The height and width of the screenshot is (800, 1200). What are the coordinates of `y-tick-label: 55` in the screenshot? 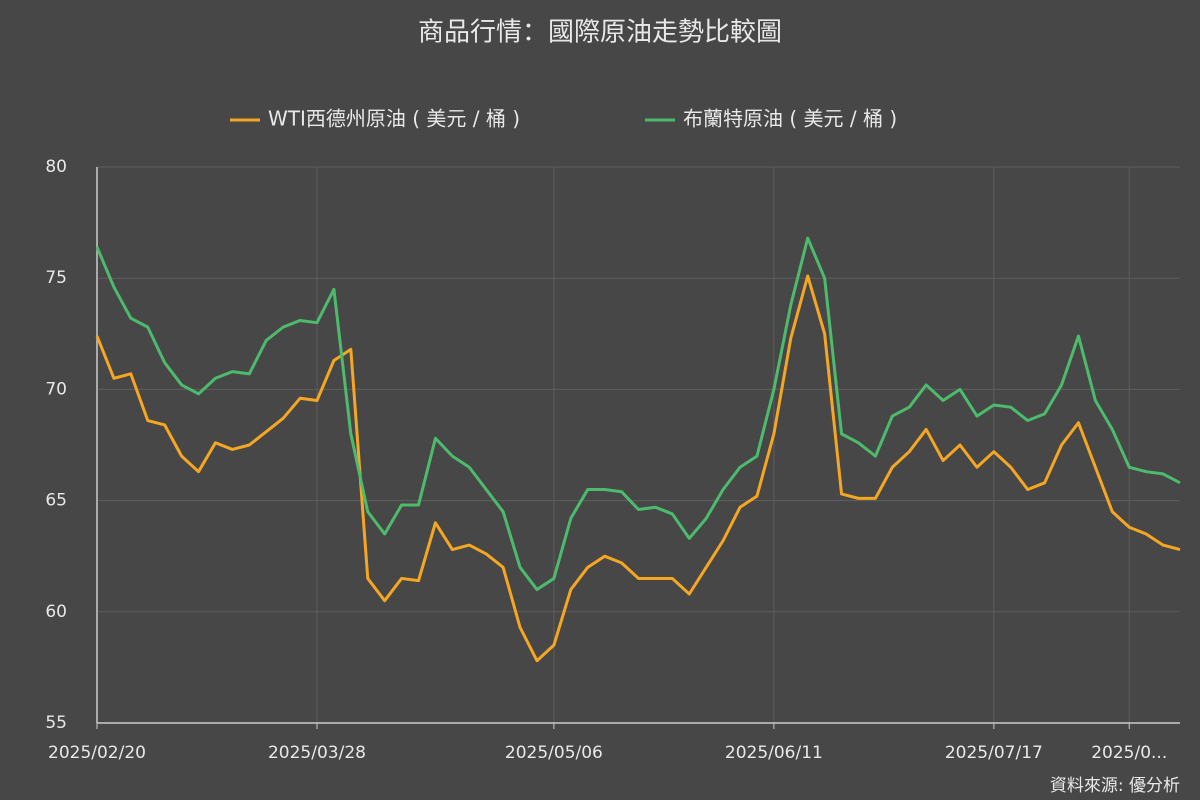 It's located at (56, 723).